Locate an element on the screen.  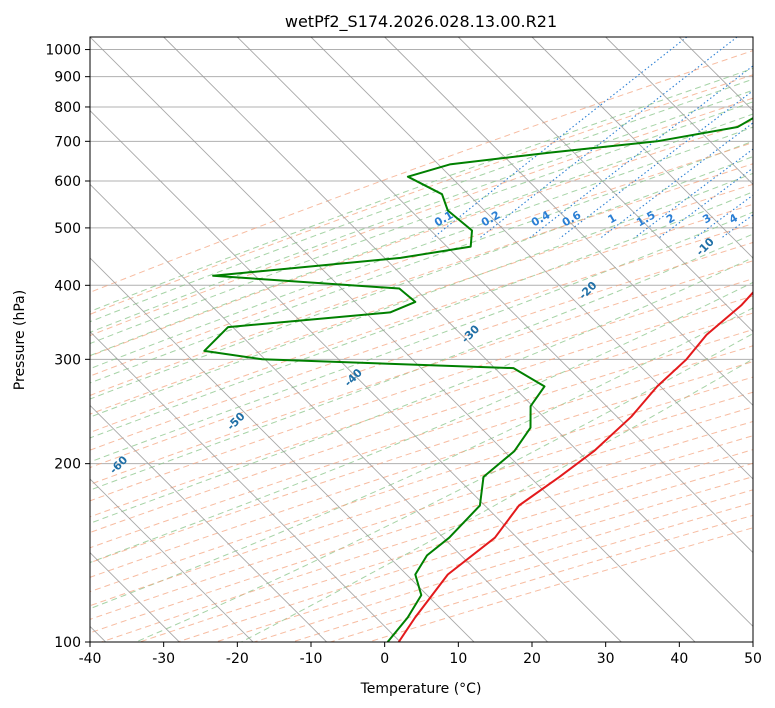
y-tick-label: 900 is located at coordinates (67, 78).